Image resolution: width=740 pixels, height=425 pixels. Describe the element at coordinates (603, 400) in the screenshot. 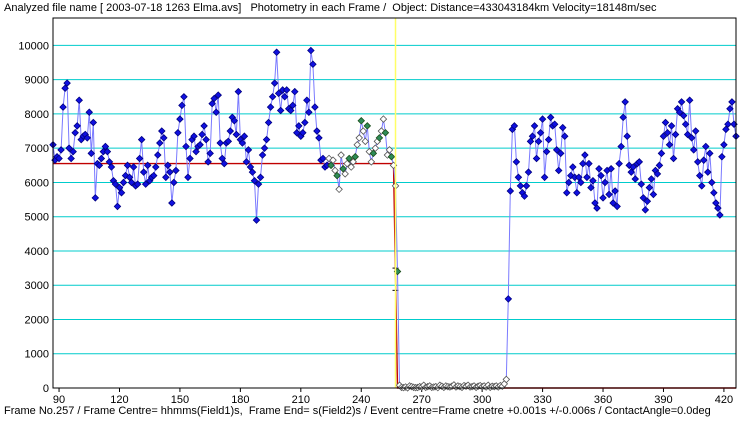

I see `x-tick-label: 360` at that location.